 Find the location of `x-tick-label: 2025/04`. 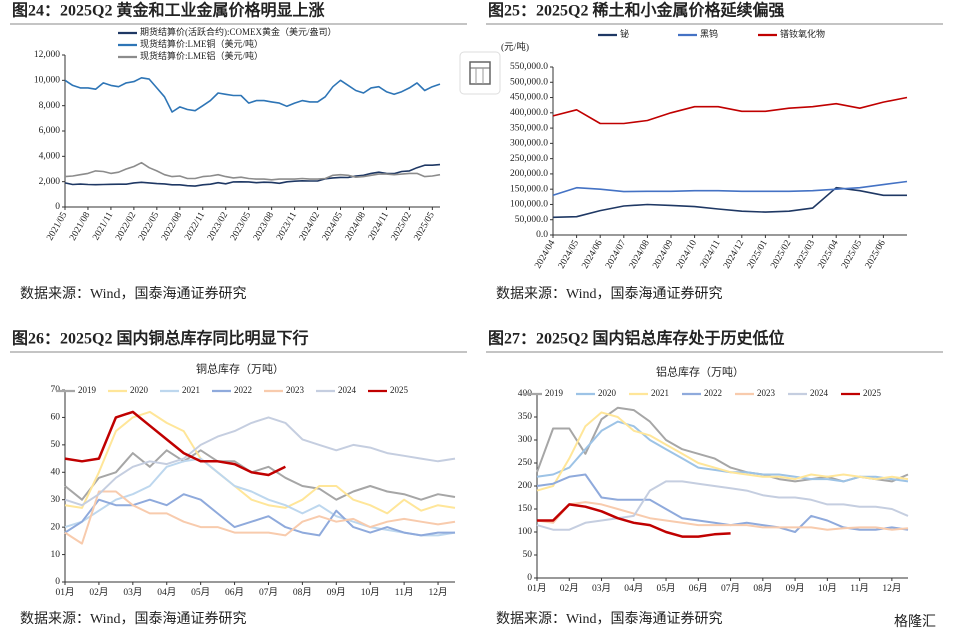

x-tick-label: 2025/04 is located at coordinates (828, 254).